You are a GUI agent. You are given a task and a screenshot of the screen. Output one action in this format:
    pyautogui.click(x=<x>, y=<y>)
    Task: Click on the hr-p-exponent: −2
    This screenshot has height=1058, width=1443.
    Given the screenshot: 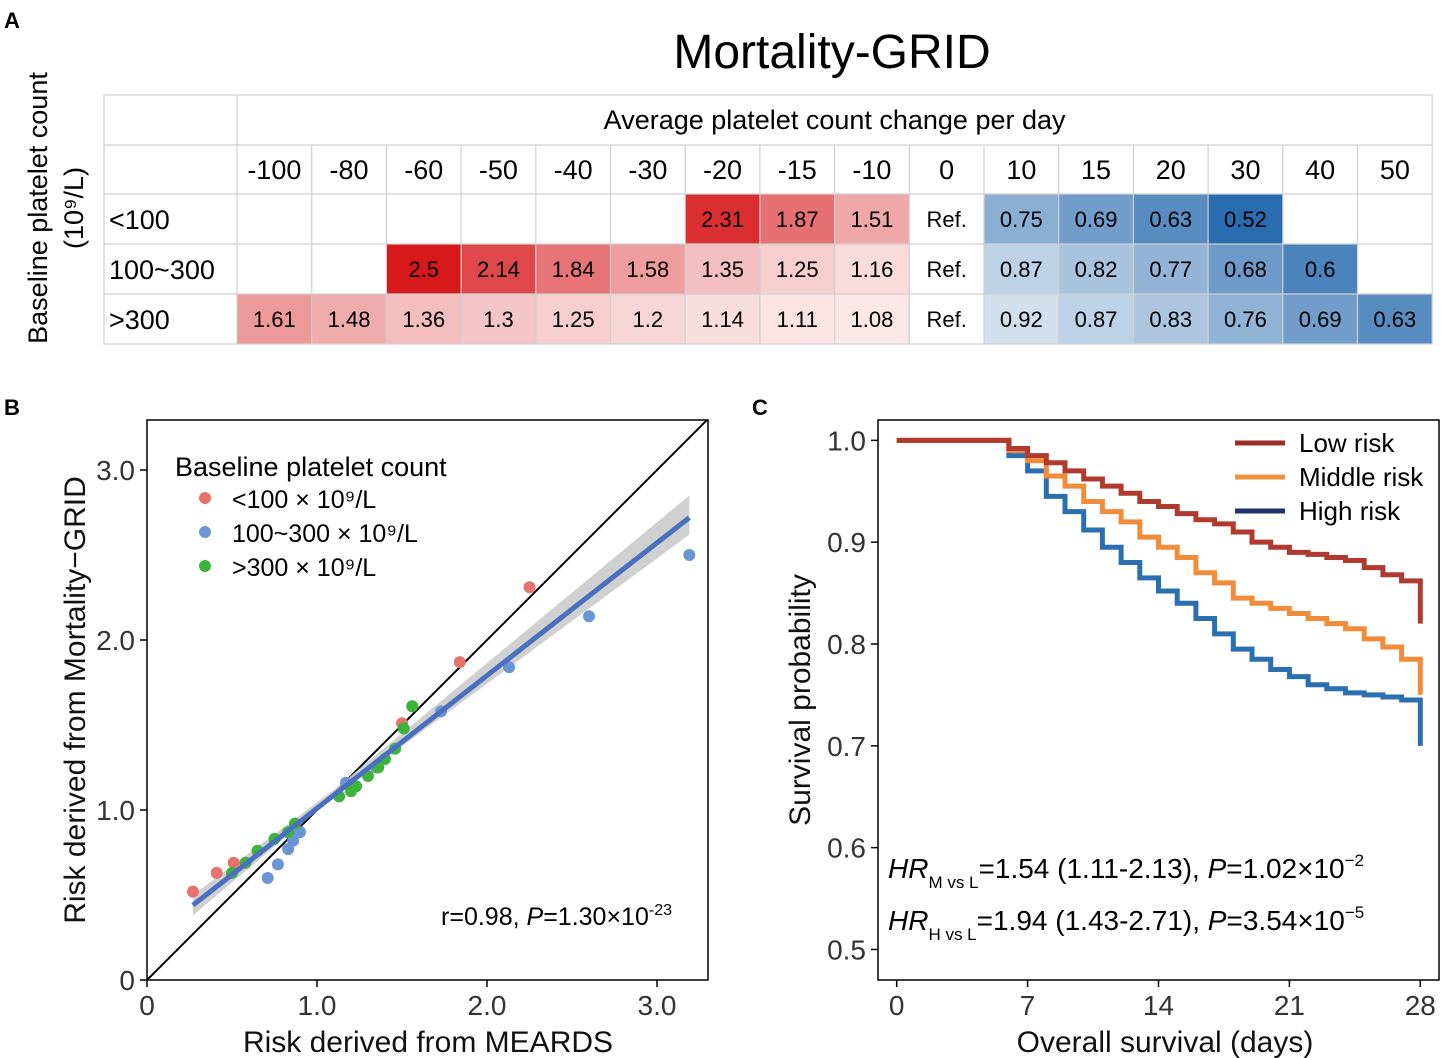 What is the action you would take?
    pyautogui.click(x=1354, y=860)
    